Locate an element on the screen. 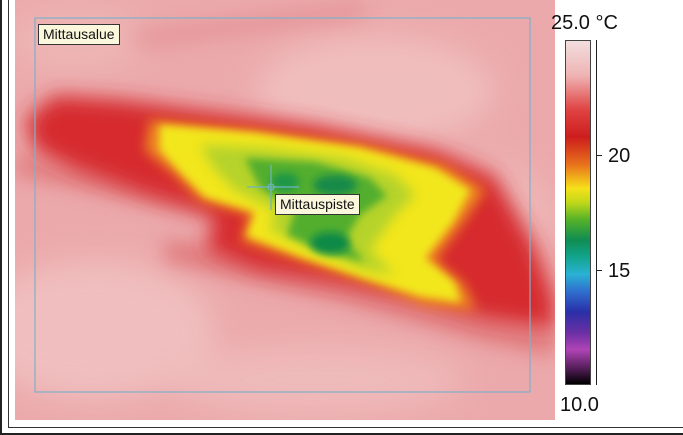 Image resolution: width=683 pixels, height=435 pixels. measurement-area-label: Mittausalue is located at coordinates (79, 34).